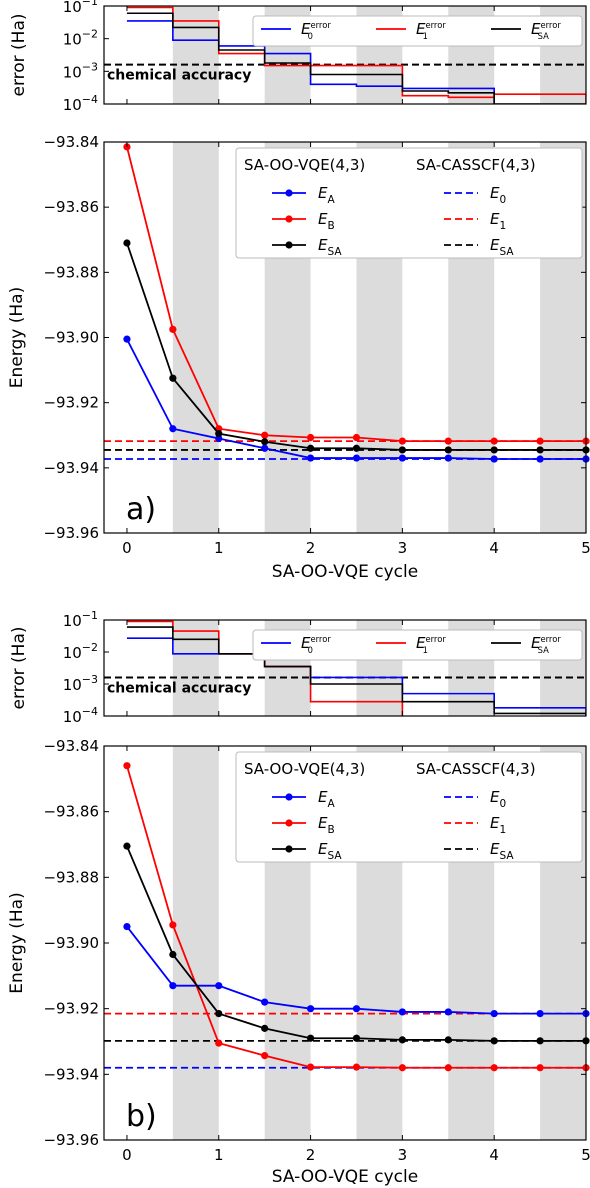  Describe the element at coordinates (409, 203) in the screenshot. I see `energy-legend-box` at that location.